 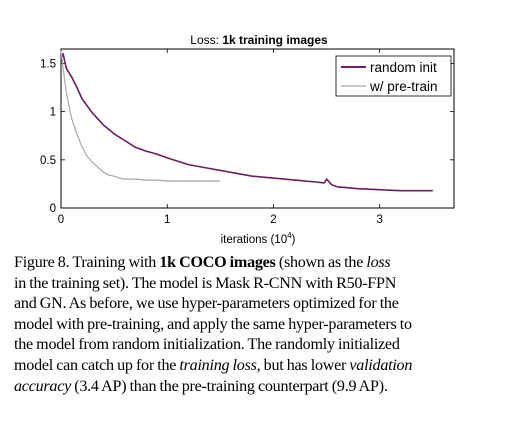 What do you see at coordinates (206, 40) in the screenshot?
I see `chart-title-prefix: Loss:` at bounding box center [206, 40].